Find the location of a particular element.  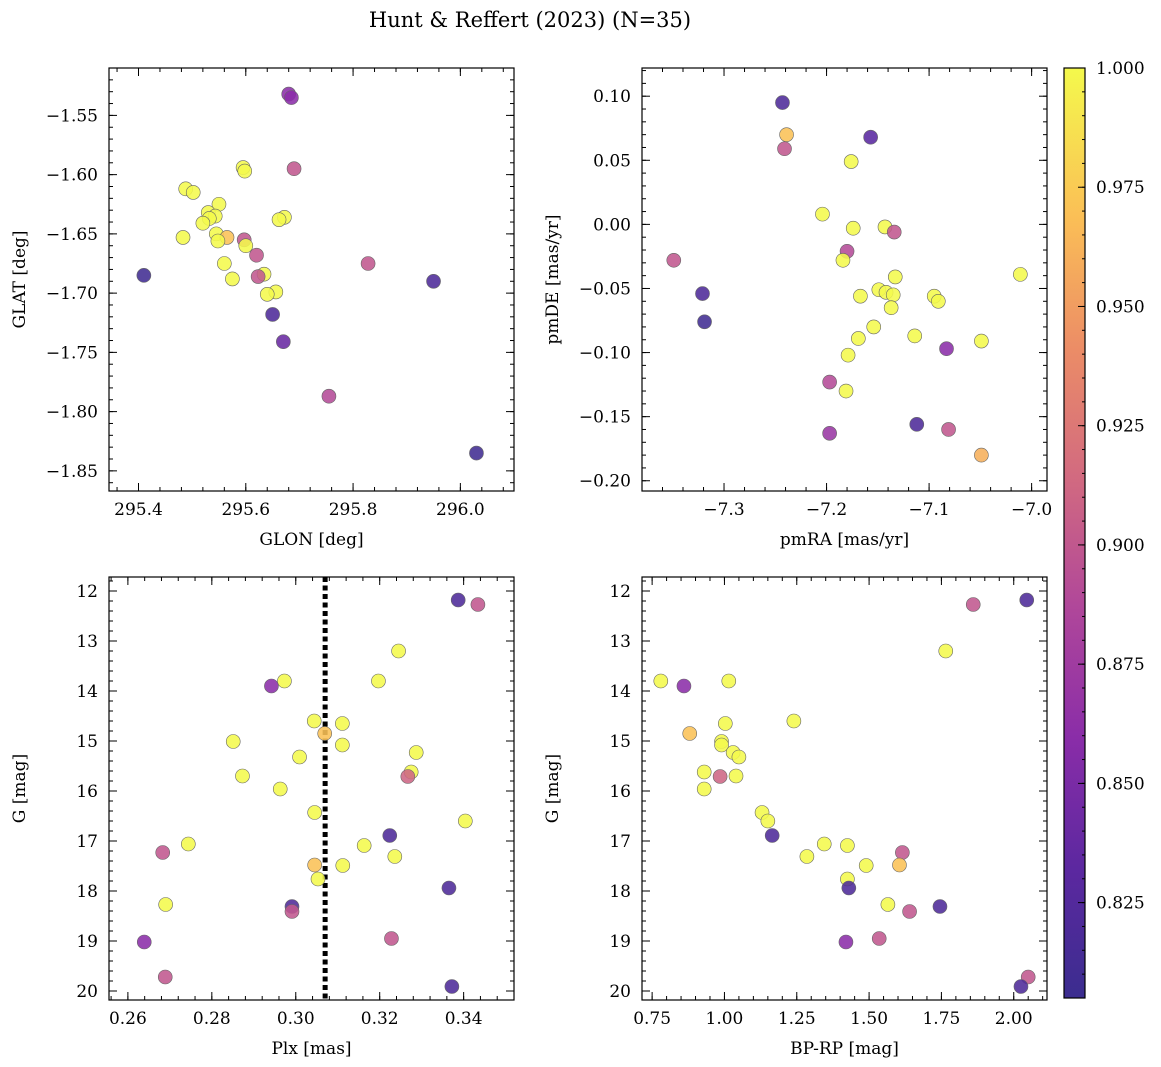

y-tick-label: −1.80 is located at coordinates (72, 413).